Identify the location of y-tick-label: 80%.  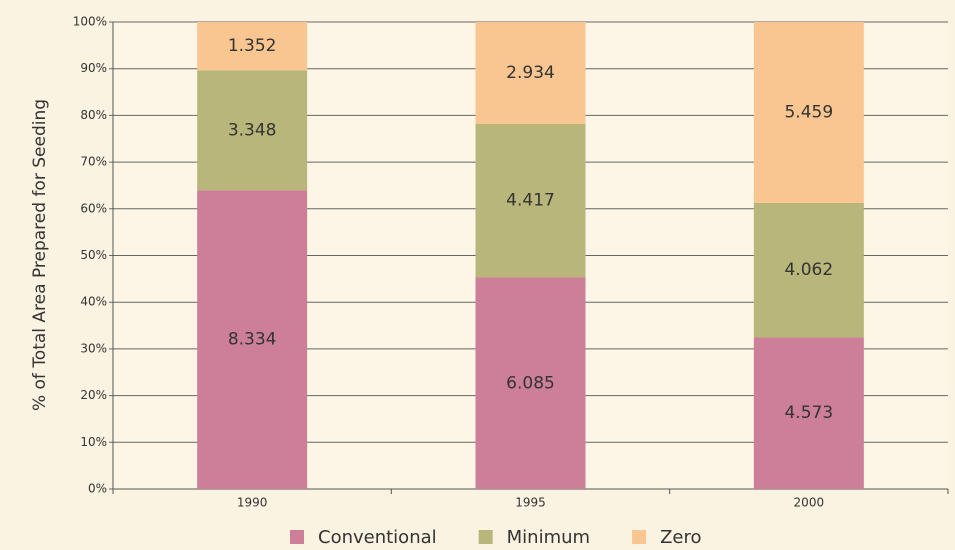
(93, 115).